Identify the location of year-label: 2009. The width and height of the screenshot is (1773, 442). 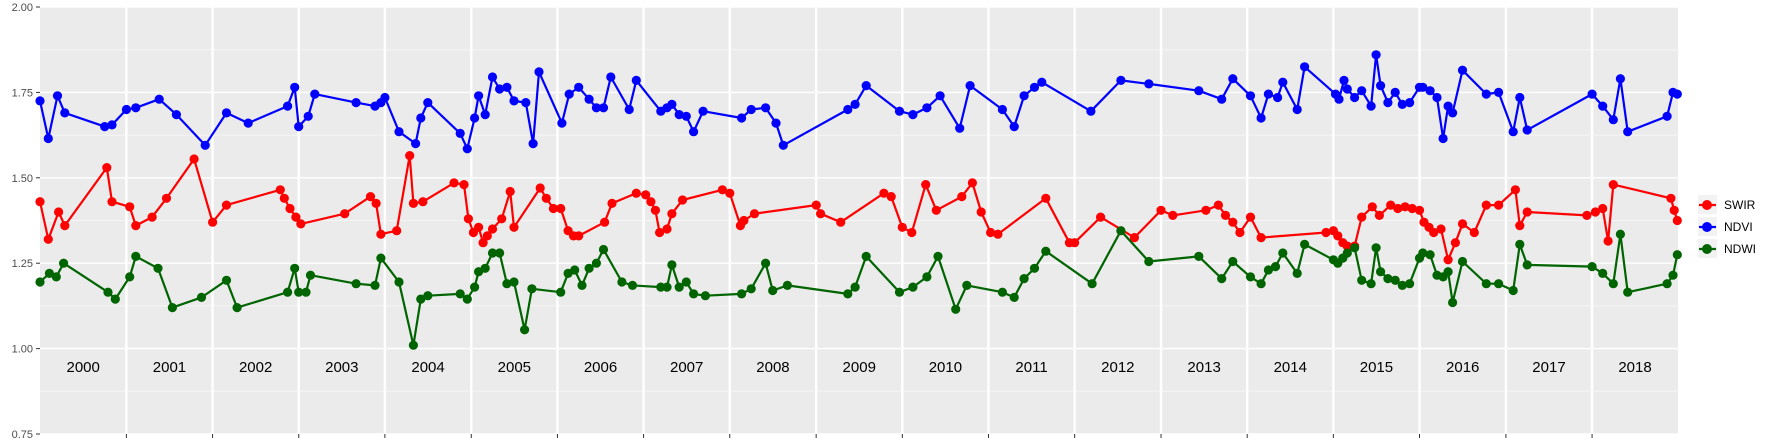
(859, 367).